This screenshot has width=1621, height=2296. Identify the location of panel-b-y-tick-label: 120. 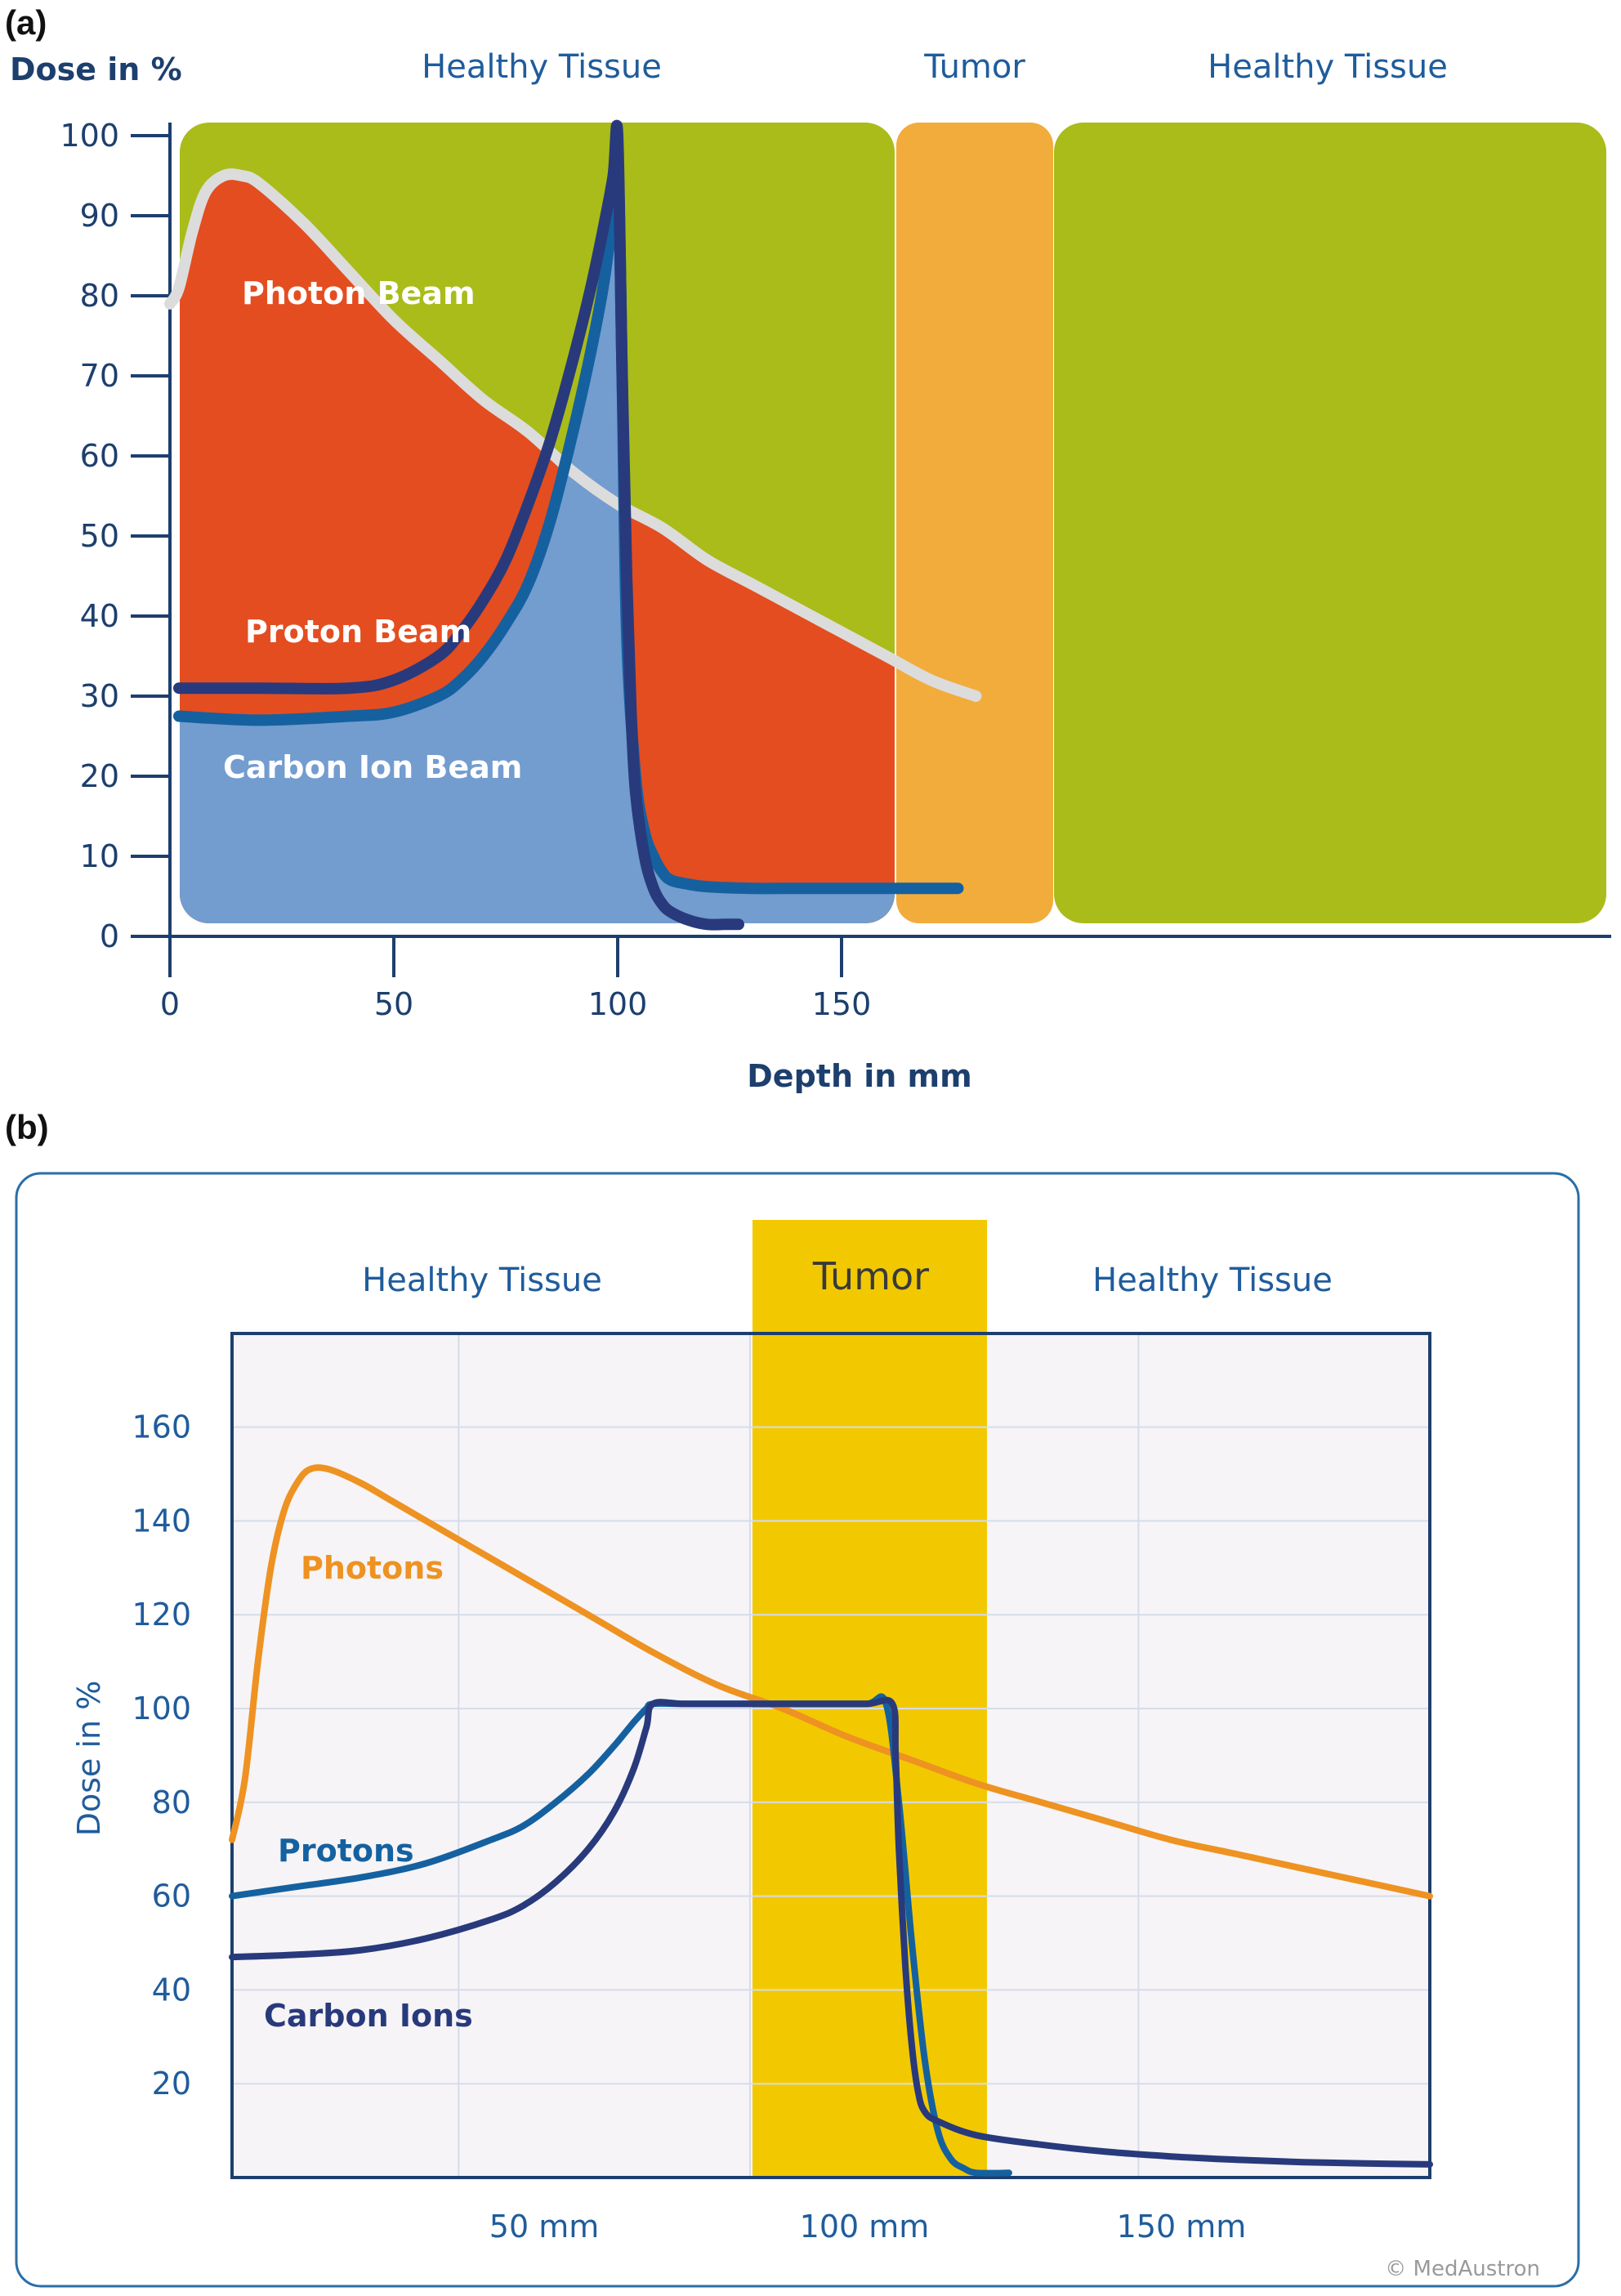
(161, 1615).